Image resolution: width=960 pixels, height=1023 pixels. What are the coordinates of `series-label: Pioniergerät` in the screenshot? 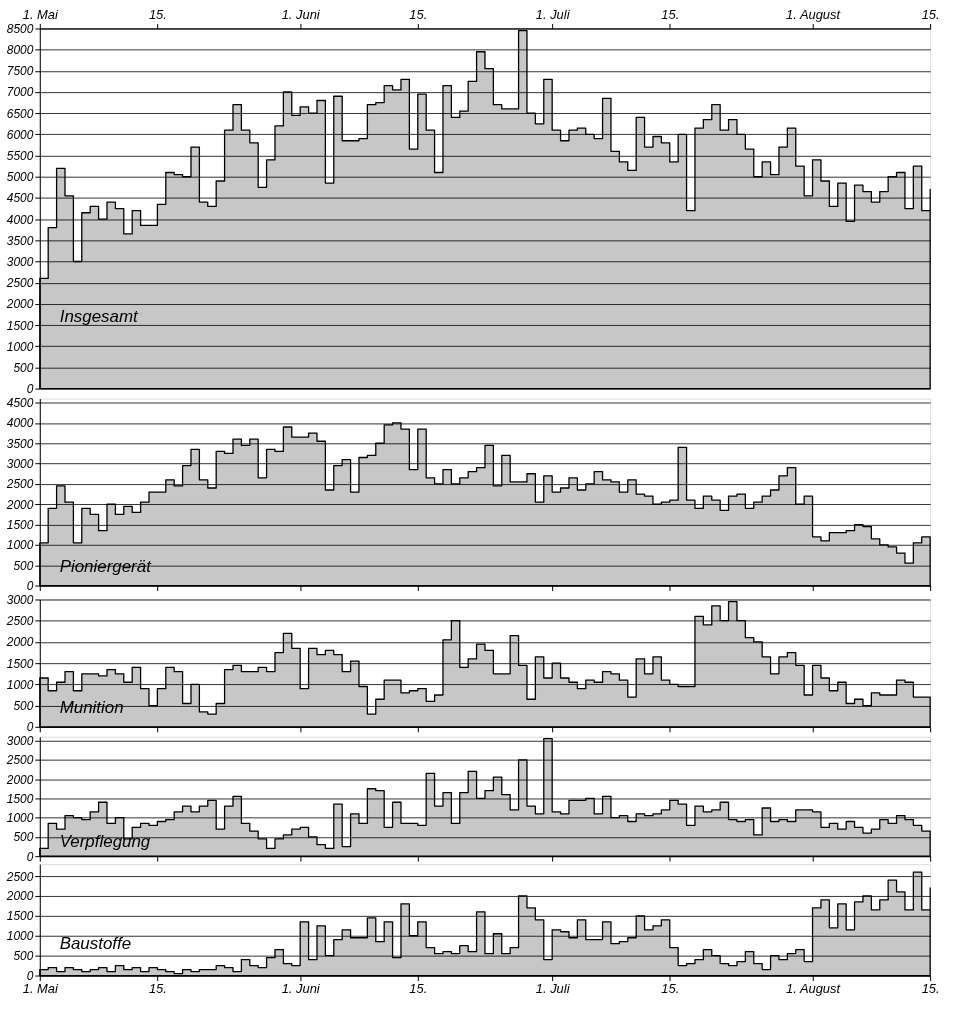 It's located at (106, 566).